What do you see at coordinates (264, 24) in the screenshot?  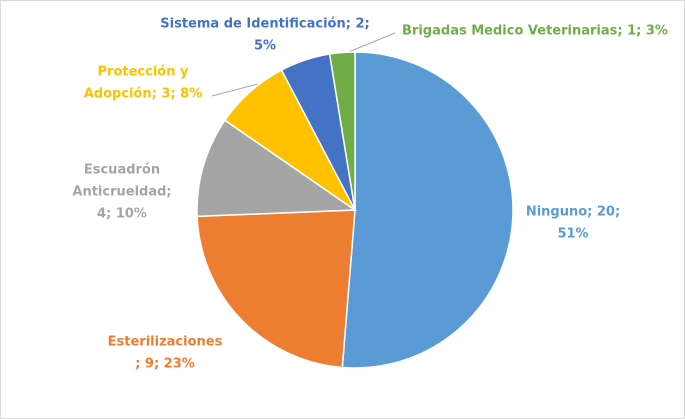 I see `data-label: Sistema de Identificación; 2;` at bounding box center [264, 24].